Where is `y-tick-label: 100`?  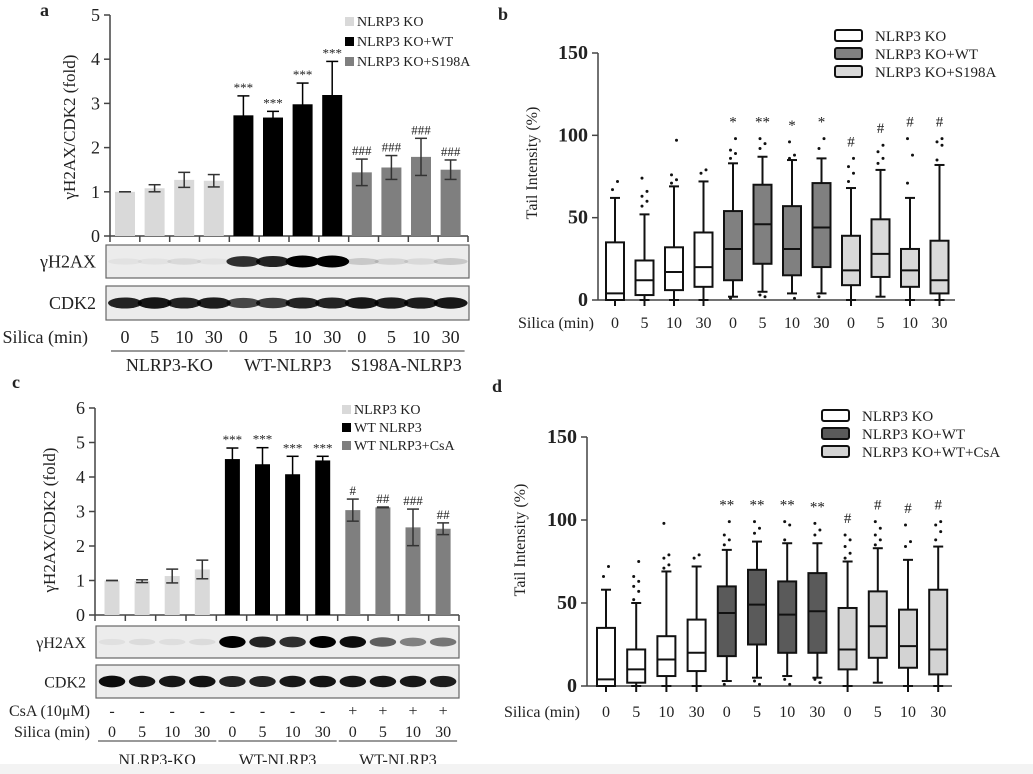 y-tick-label: 100 is located at coordinates (573, 135).